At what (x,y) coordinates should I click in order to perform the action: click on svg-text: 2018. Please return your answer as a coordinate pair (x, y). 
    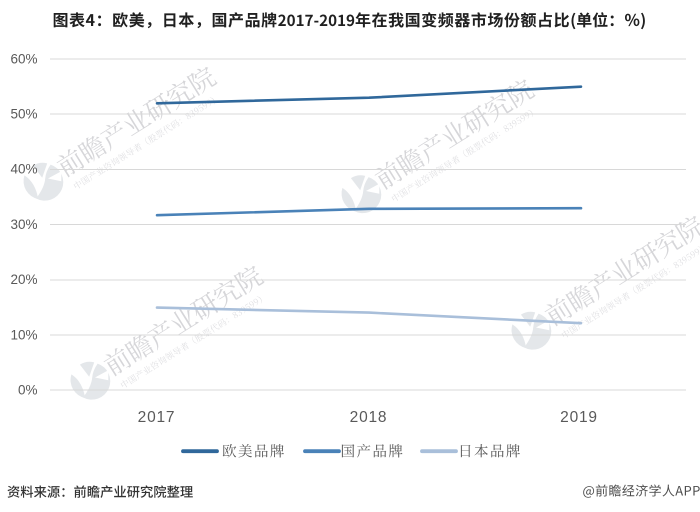
    Looking at the image, I should click on (369, 417).